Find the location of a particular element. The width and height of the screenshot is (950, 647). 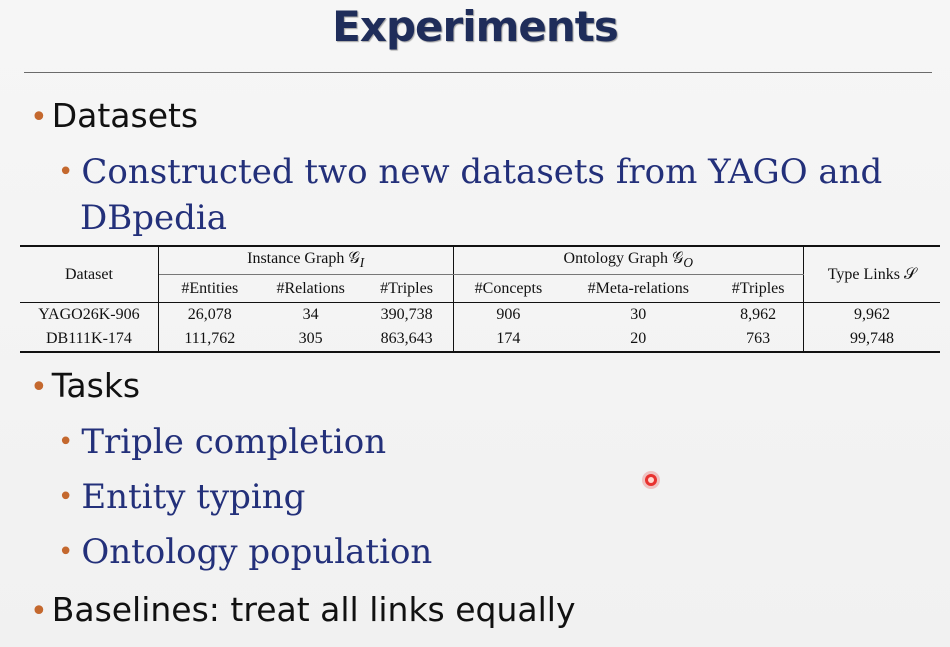

laser-pointer-icon is located at coordinates (651, 480).